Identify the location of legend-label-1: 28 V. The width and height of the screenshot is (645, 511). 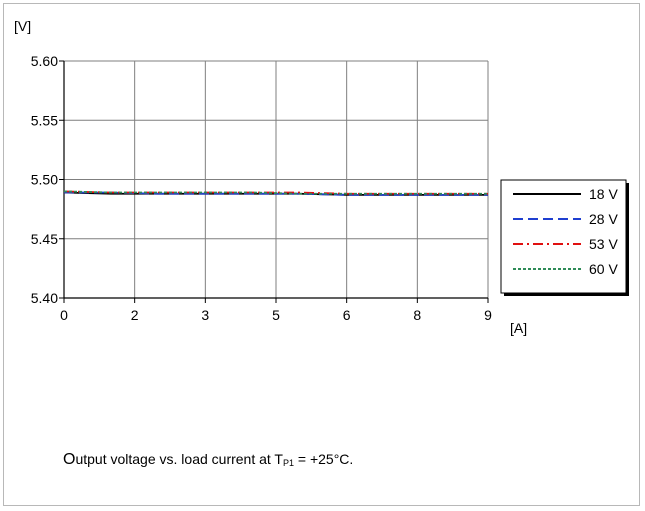
(603, 219).